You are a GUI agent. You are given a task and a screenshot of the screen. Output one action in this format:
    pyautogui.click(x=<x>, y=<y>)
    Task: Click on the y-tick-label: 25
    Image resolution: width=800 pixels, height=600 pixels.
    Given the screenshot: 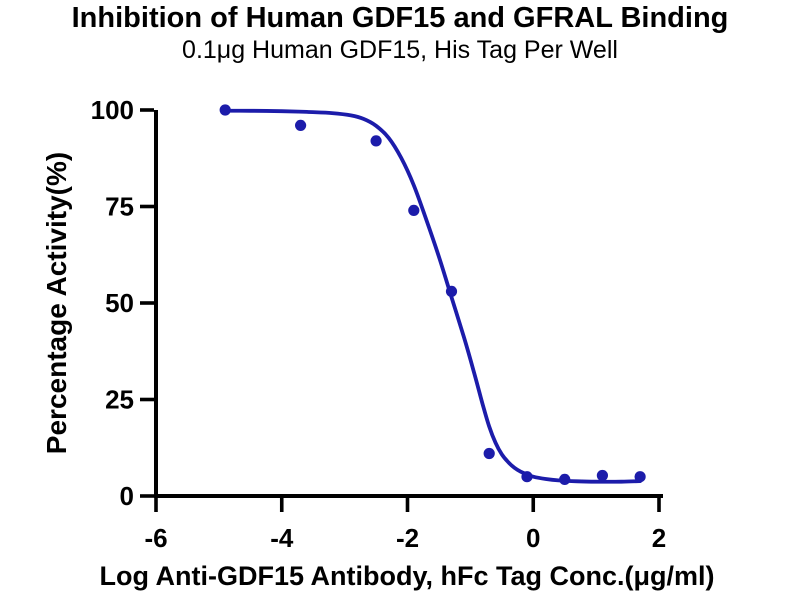 What is the action you would take?
    pyautogui.click(x=119, y=400)
    